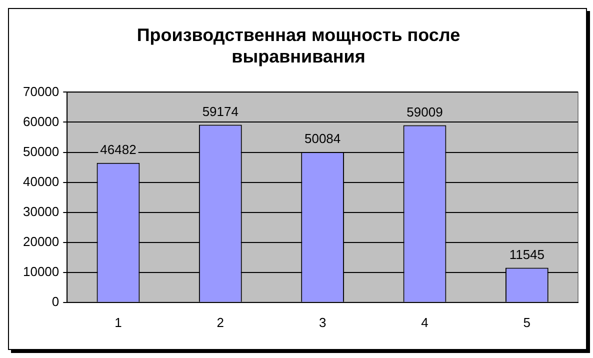 The width and height of the screenshot is (593, 358). I want to click on x-tick-label: 2, so click(220, 322).